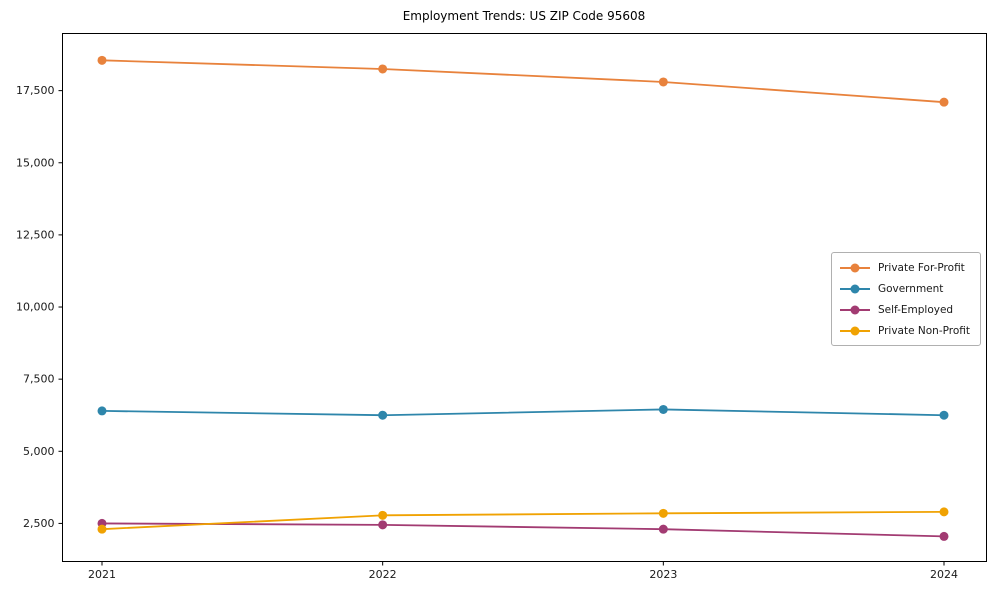 The image size is (1000, 600). What do you see at coordinates (944, 574) in the screenshot?
I see `x-tick-label: 2024` at bounding box center [944, 574].